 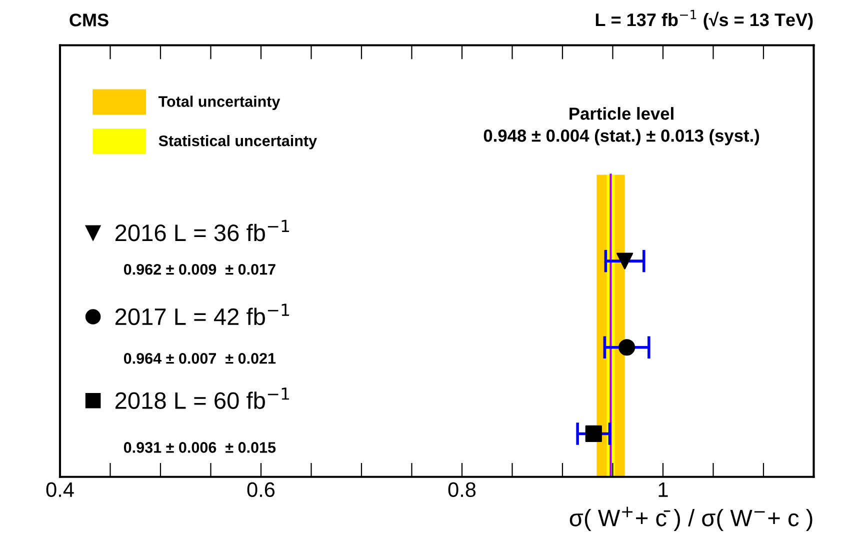 What do you see at coordinates (622, 137) in the screenshot?
I see `annotation: 0.948 ± 0.004 (stat.) ± 0.013 (syst.)` at bounding box center [622, 137].